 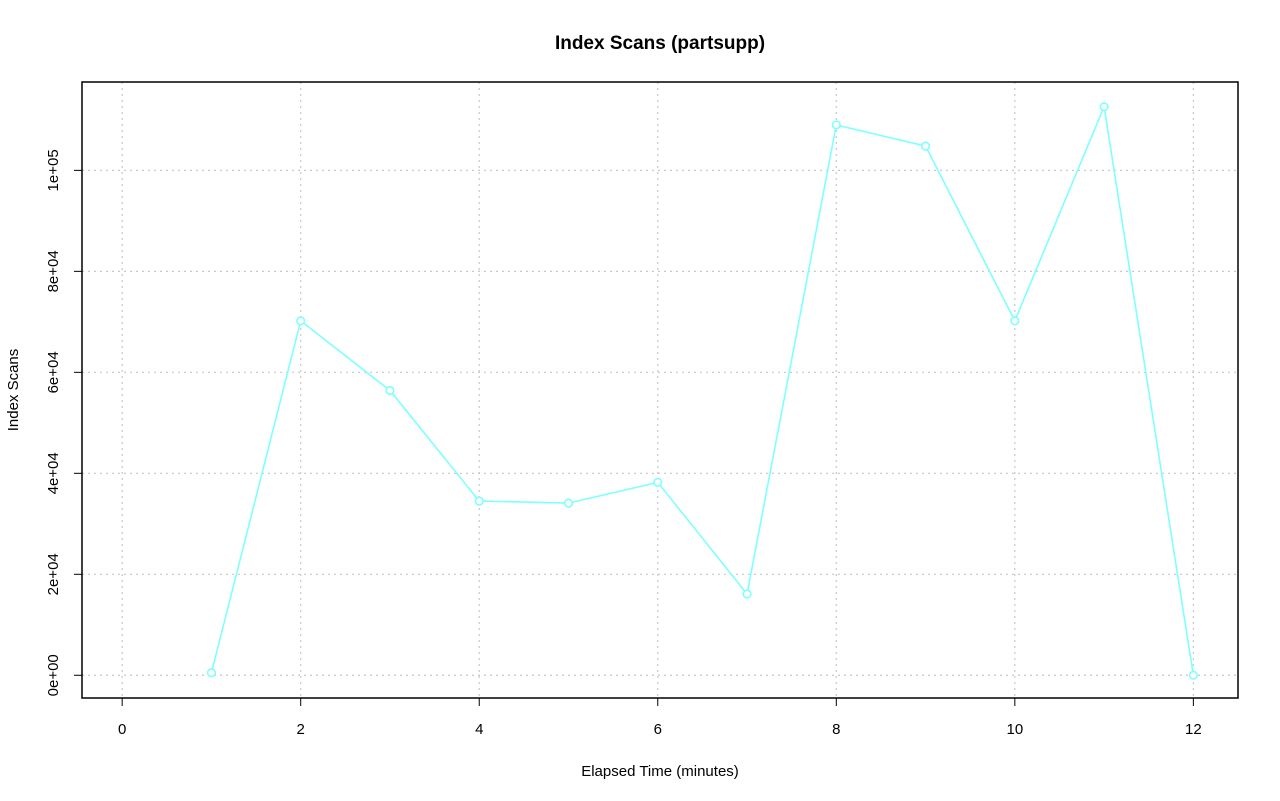 What do you see at coordinates (53, 574) in the screenshot?
I see `y-tick-label: 2e+04` at bounding box center [53, 574].